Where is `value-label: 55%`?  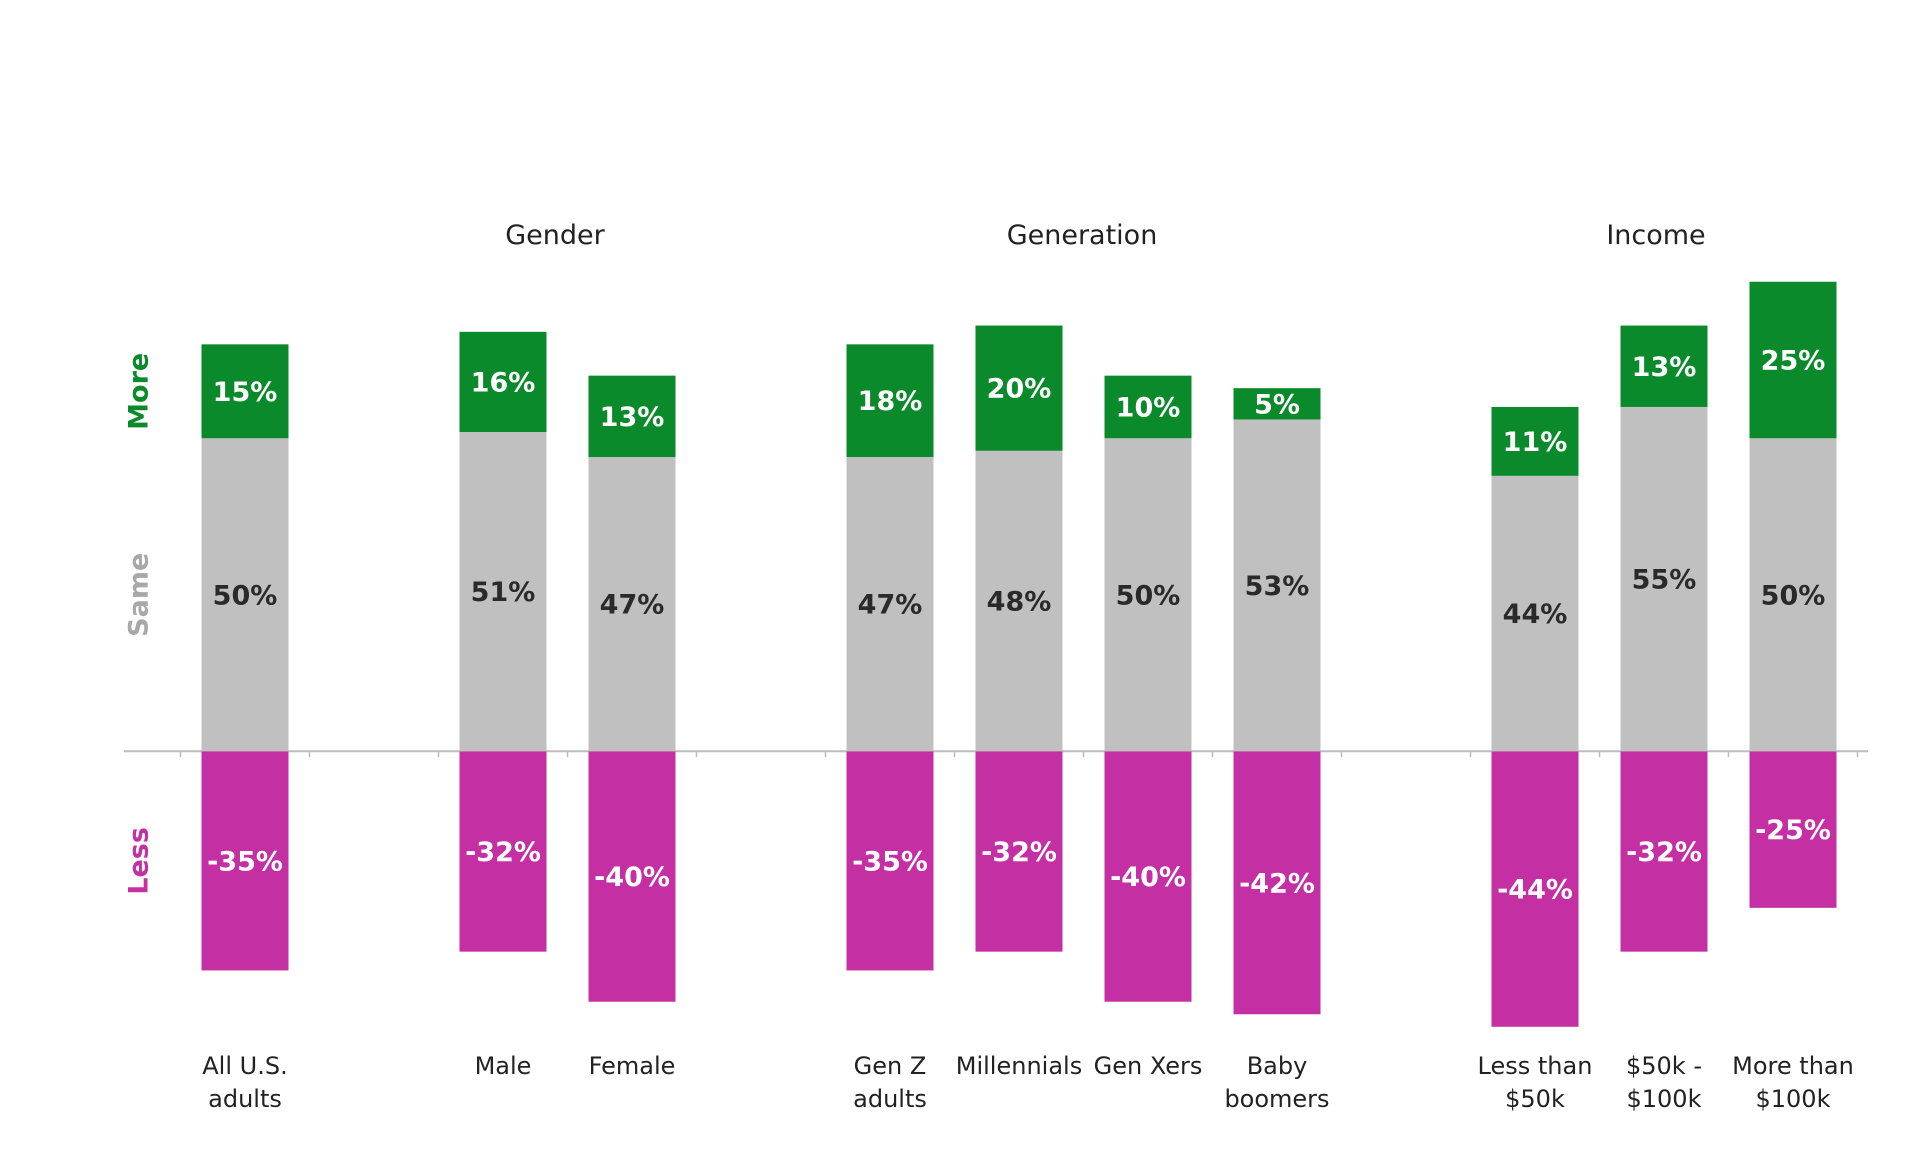 value-label: 55% is located at coordinates (1664, 580).